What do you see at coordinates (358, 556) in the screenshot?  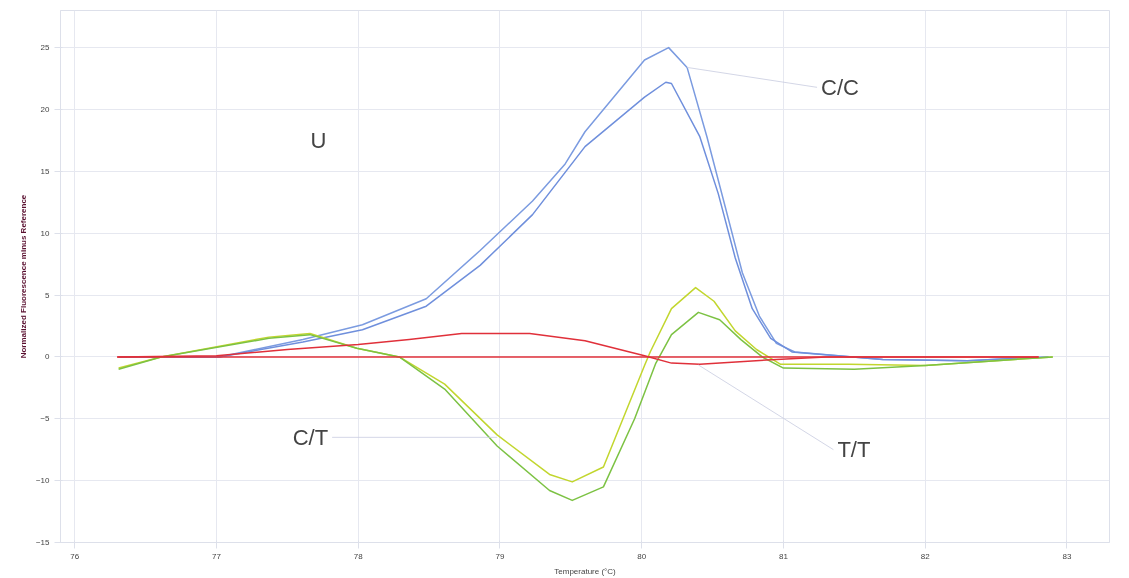 I see `x-tick-label: 78` at bounding box center [358, 556].